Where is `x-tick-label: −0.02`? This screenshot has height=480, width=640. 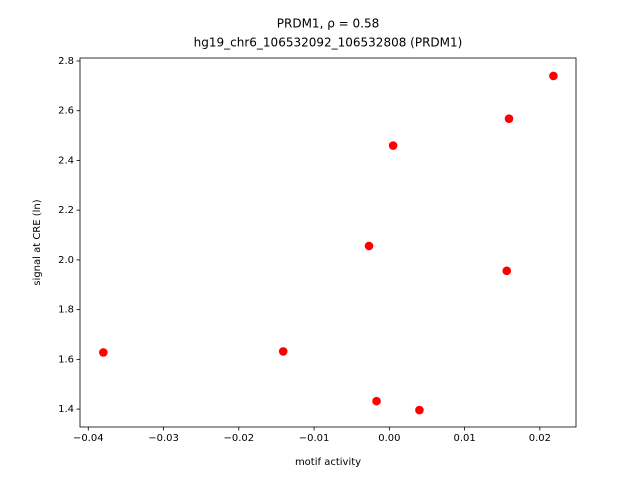 x-tick-label: −0.02 is located at coordinates (238, 438).